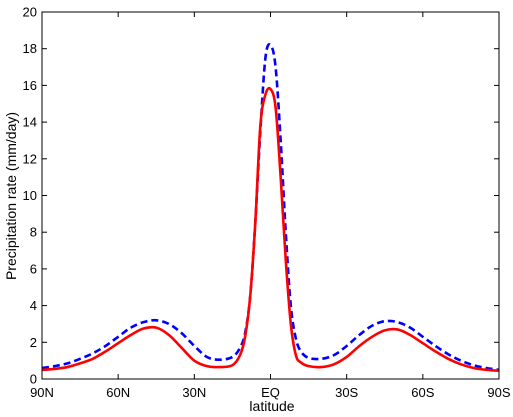 Image resolution: width=513 pixels, height=417 pixels. What do you see at coordinates (11, 196) in the screenshot?
I see `y-axis-label: Precipitation rate (mm/day)` at bounding box center [11, 196].